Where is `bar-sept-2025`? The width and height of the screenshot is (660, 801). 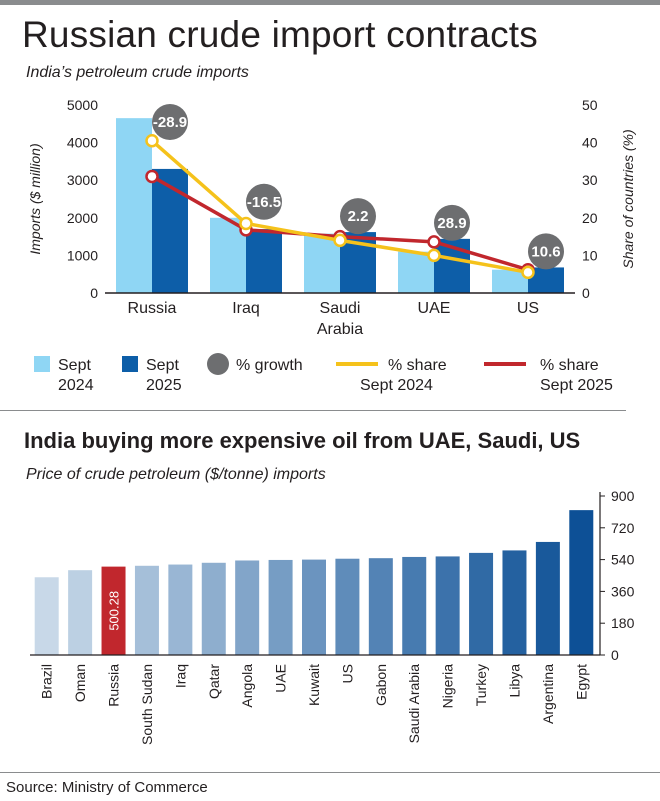 bar-sept-2025 is located at coordinates (264, 261).